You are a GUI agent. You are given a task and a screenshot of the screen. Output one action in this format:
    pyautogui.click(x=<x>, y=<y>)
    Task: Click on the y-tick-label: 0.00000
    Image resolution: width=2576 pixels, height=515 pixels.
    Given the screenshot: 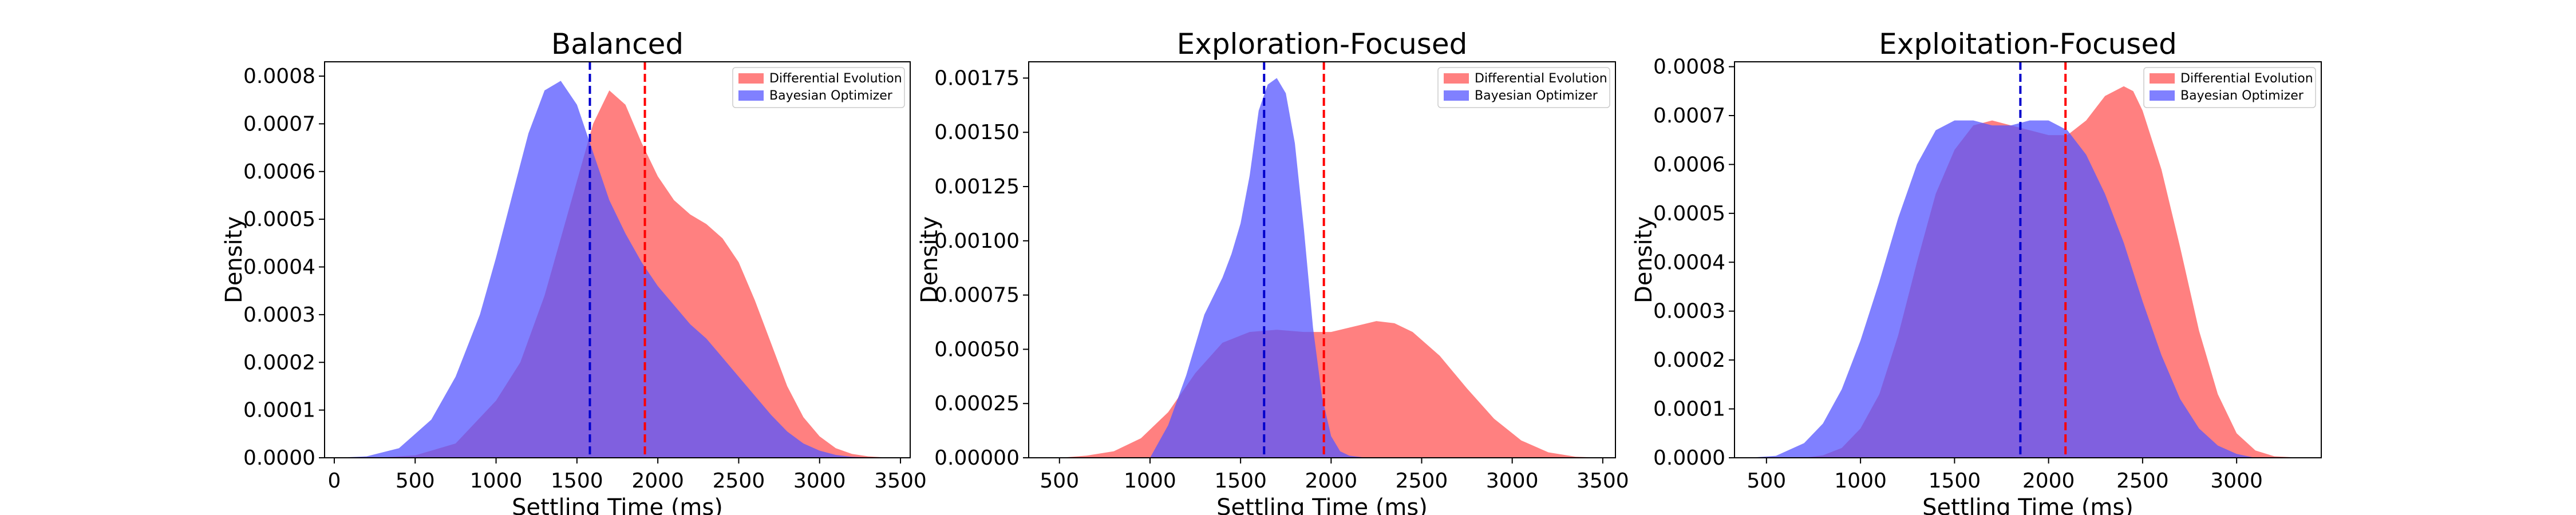 What is the action you would take?
    pyautogui.click(x=977, y=458)
    